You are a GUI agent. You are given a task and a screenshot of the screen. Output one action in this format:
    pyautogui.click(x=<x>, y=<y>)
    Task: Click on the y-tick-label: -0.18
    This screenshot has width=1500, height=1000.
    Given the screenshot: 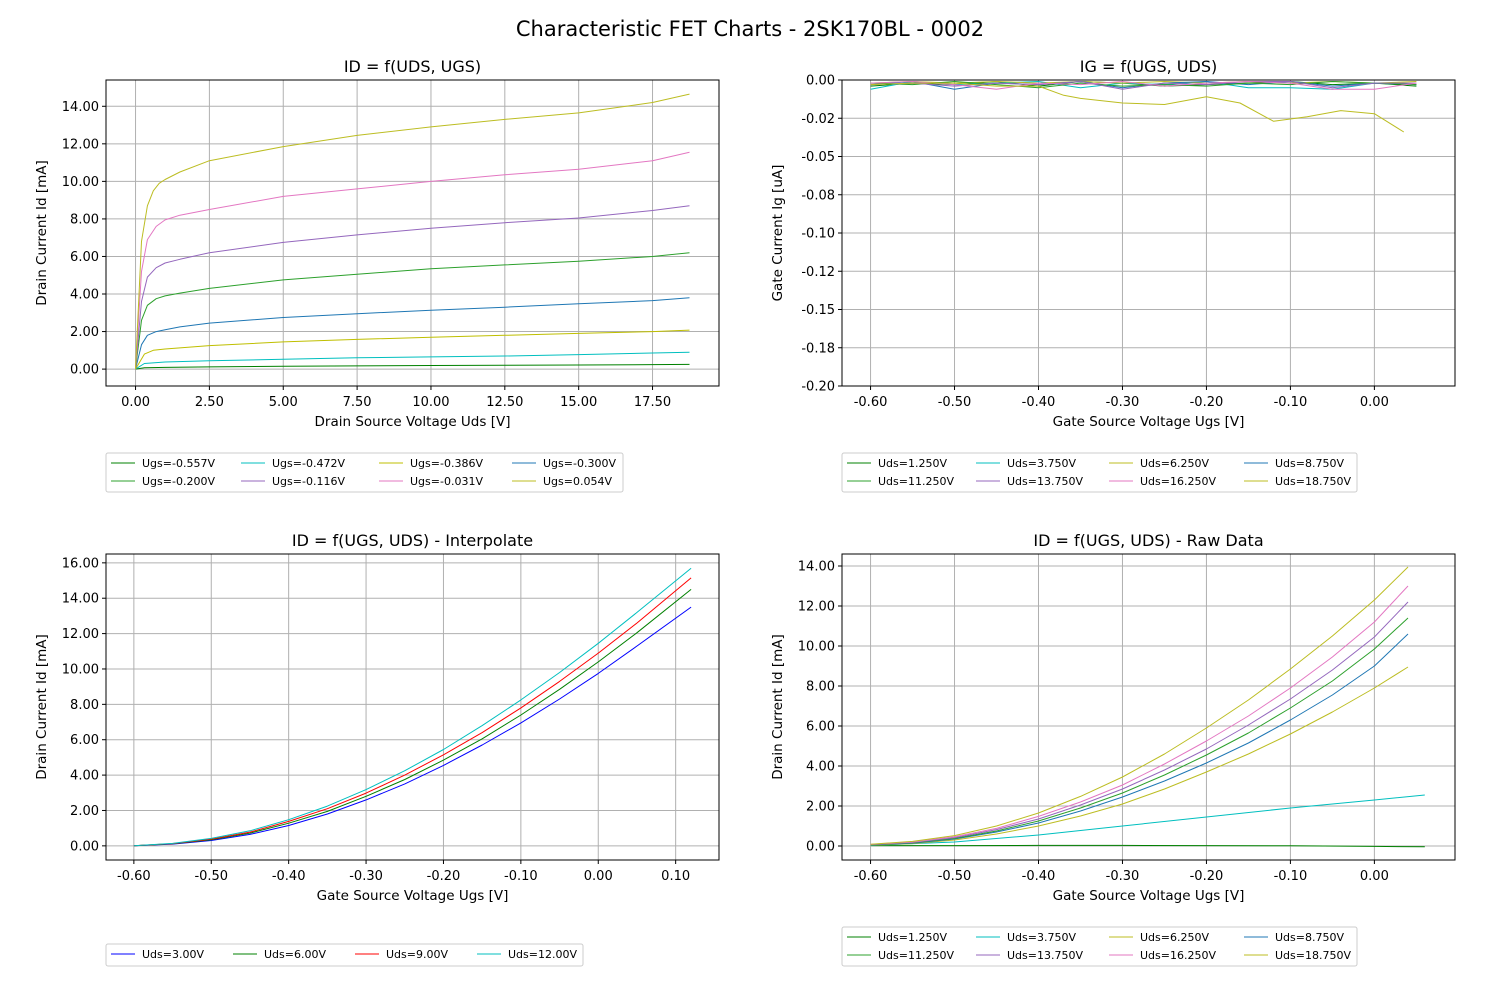 What is the action you would take?
    pyautogui.click(x=818, y=348)
    